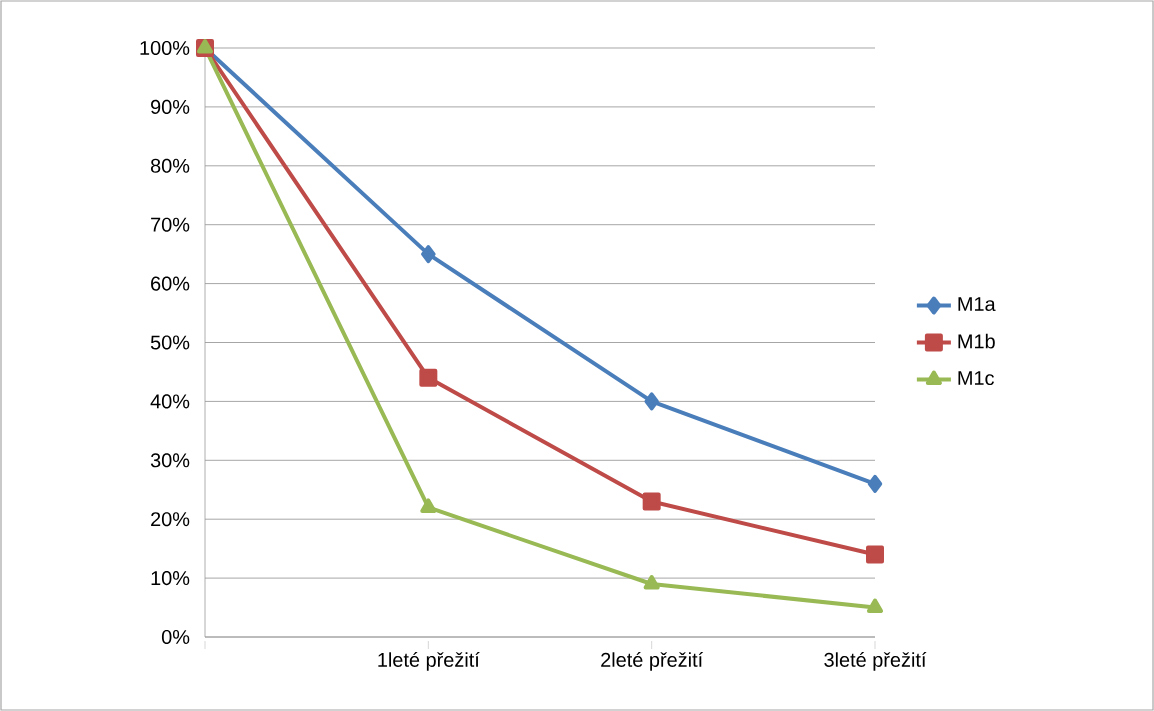 This screenshot has width=1154, height=711. What do you see at coordinates (429, 661) in the screenshot?
I see `x-tick-label: 1leté přežití` at bounding box center [429, 661].